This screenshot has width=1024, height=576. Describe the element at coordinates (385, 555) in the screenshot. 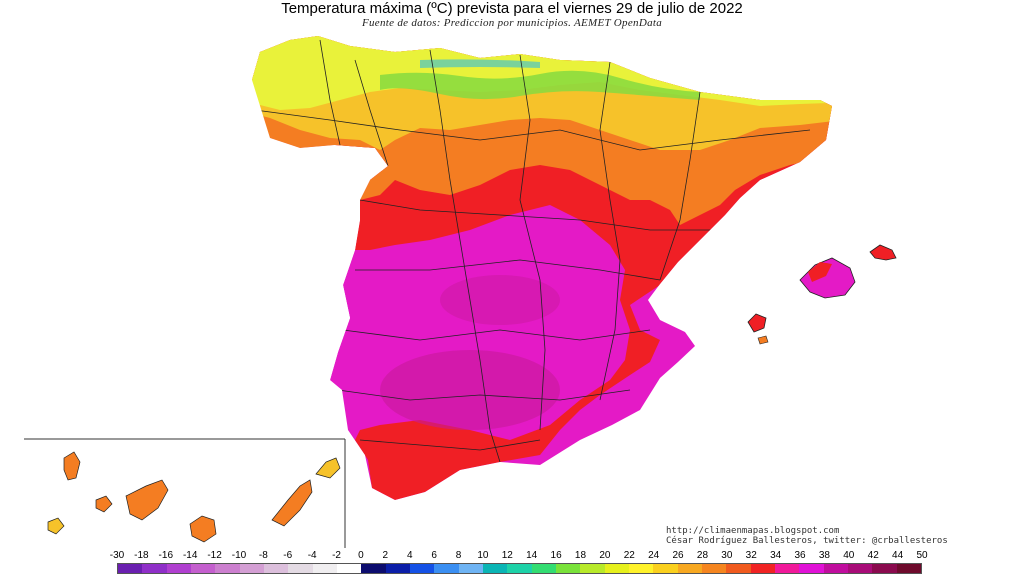

I see `scale-tick-label: 2` at that location.